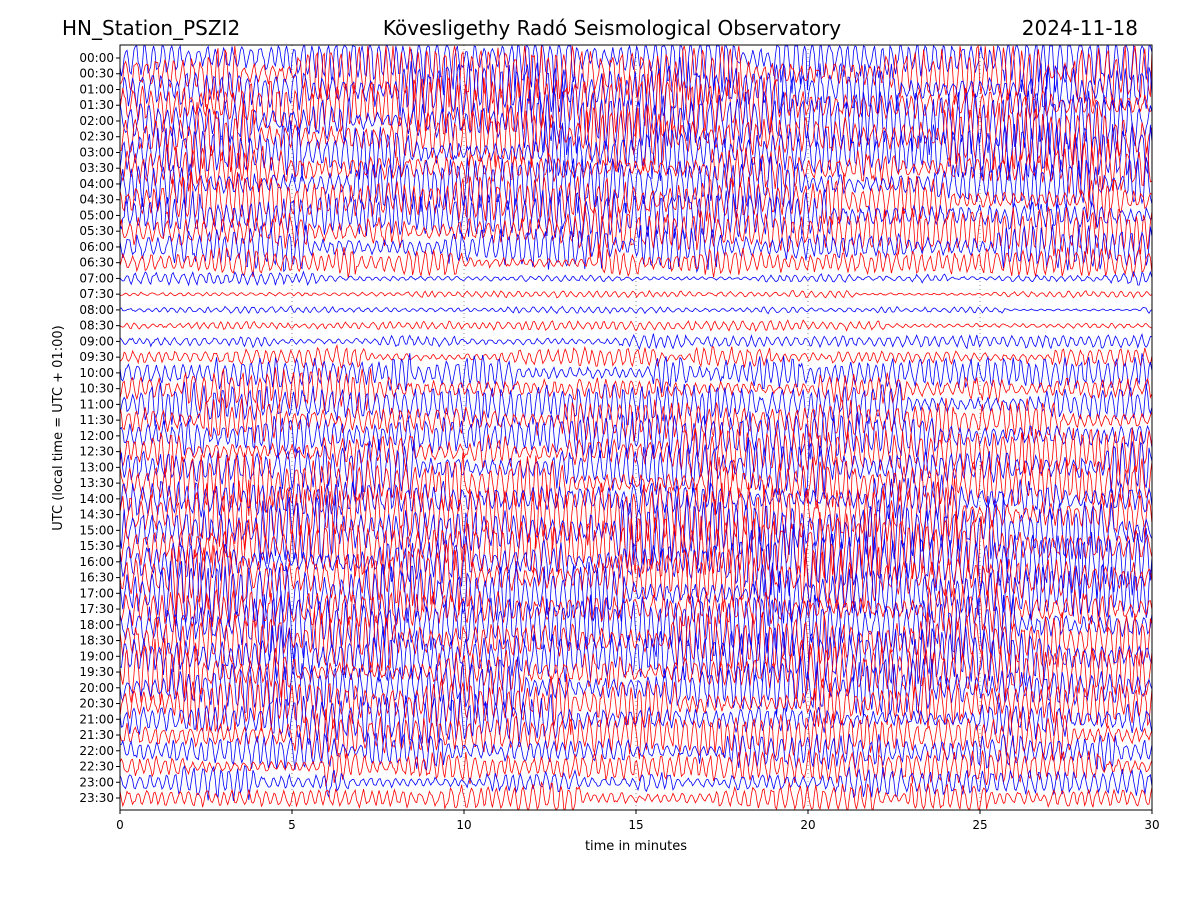 The image size is (1200, 900). I want to click on y-tick-label: 10:00, so click(96, 373).